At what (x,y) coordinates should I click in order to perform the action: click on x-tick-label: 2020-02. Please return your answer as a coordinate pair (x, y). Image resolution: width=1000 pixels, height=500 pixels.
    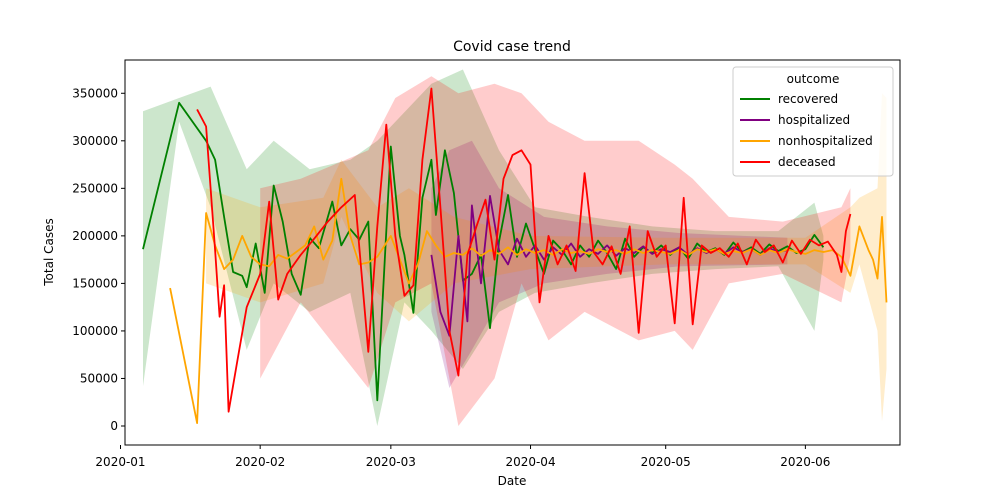
    Looking at the image, I should click on (260, 462).